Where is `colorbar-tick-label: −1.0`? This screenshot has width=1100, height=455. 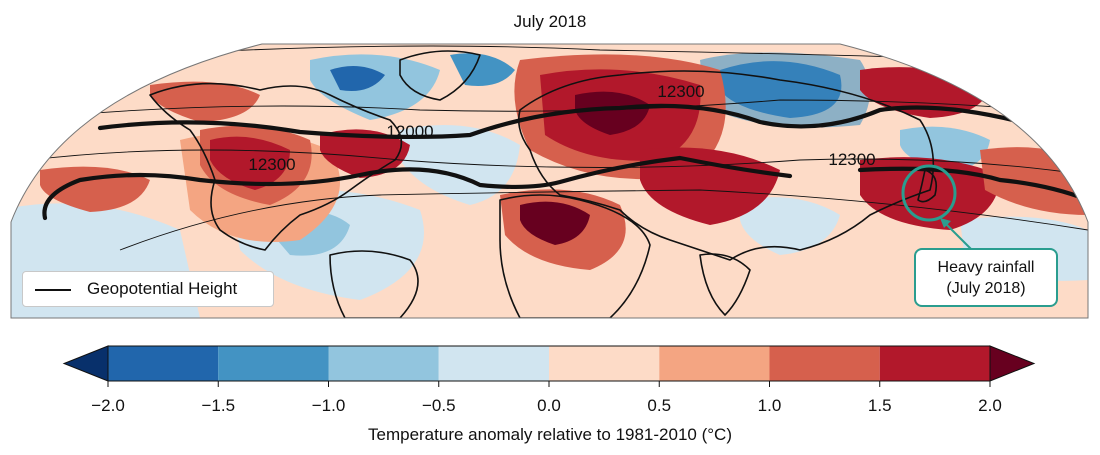 colorbar-tick-label: −1.0 is located at coordinates (328, 405).